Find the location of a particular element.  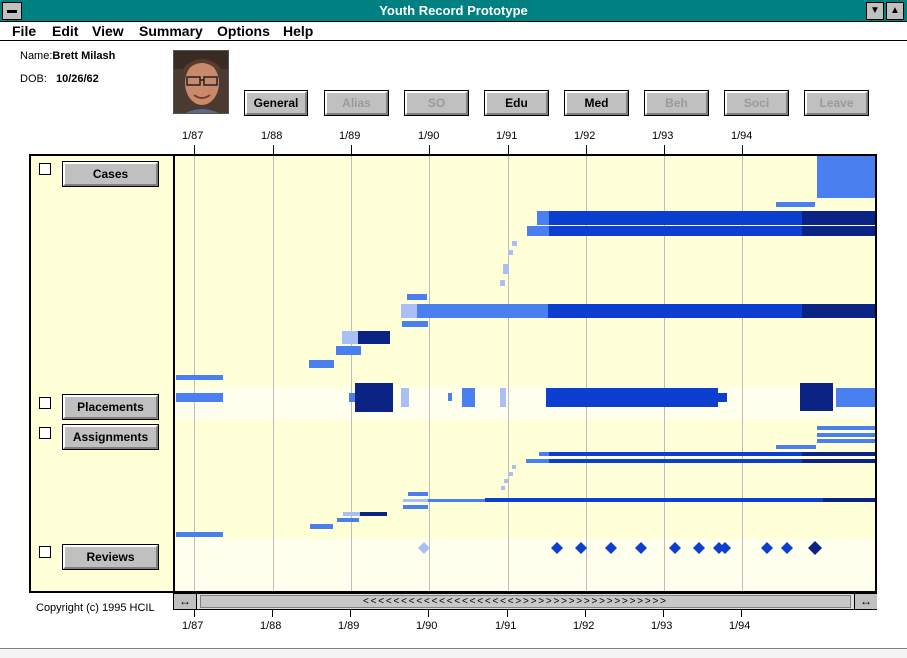

tab-edu-button: Edu is located at coordinates (516, 103).